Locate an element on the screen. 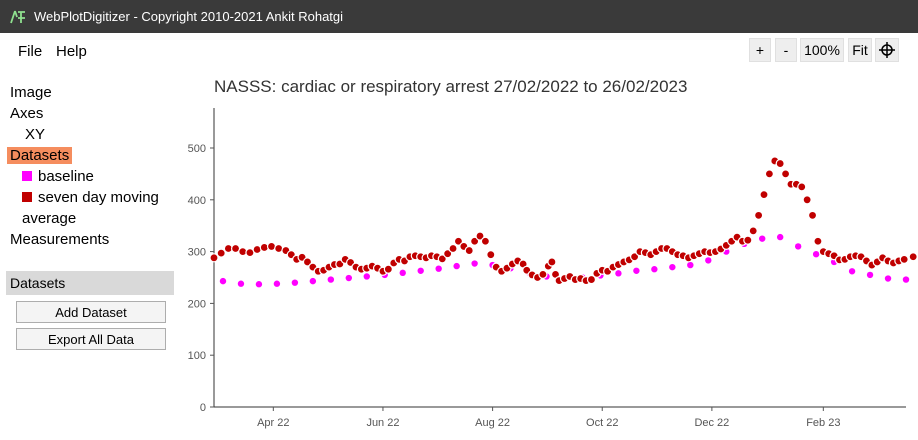 Image resolution: width=918 pixels, height=440 pixels. app-logo-icon is located at coordinates (18, 17).